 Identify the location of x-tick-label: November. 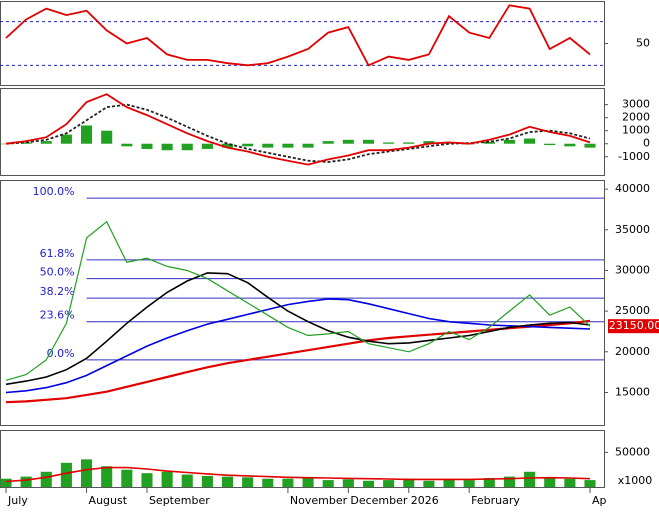
(319, 500).